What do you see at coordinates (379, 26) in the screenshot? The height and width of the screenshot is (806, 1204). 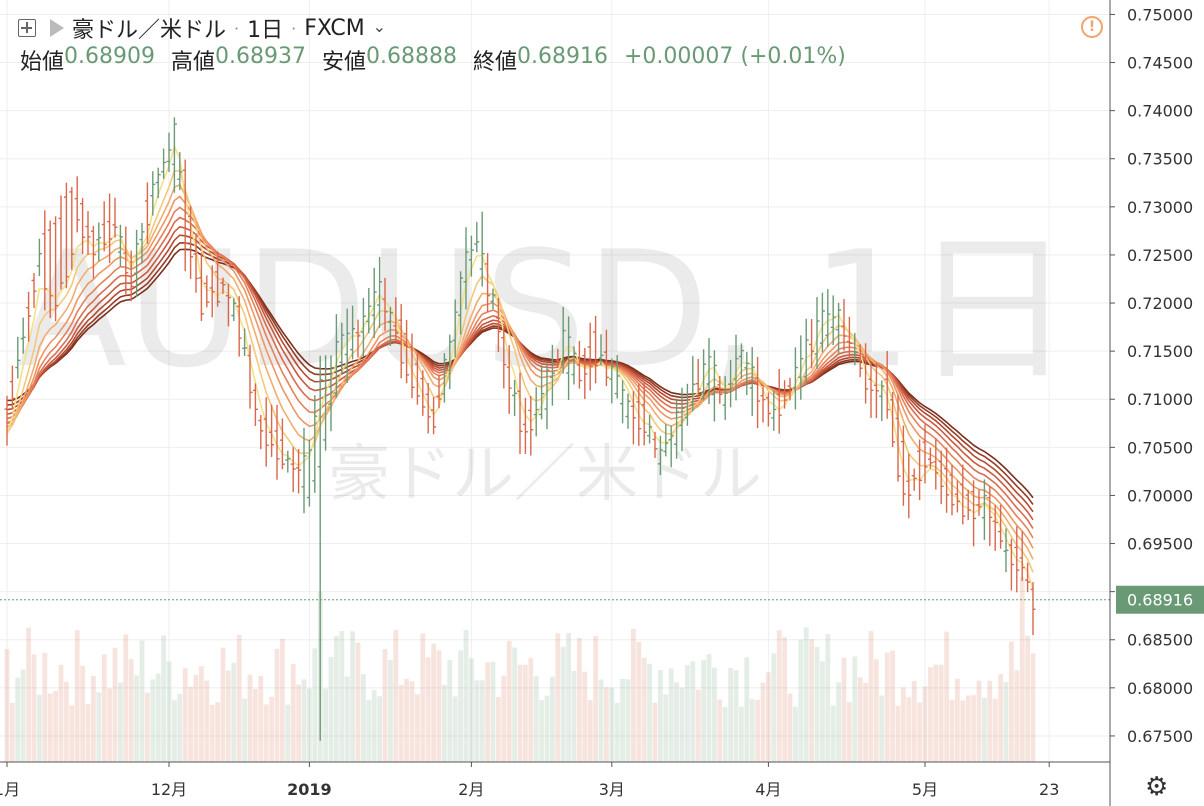 I see `chevron-down-icon: ⌄` at bounding box center [379, 26].